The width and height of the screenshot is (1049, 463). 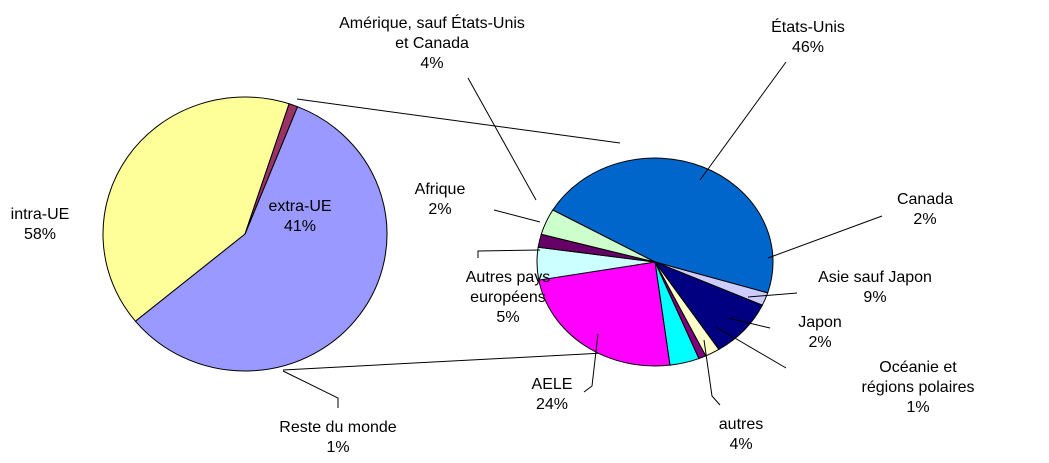 I want to click on slice-label: Afrique 2%, so click(x=440, y=200).